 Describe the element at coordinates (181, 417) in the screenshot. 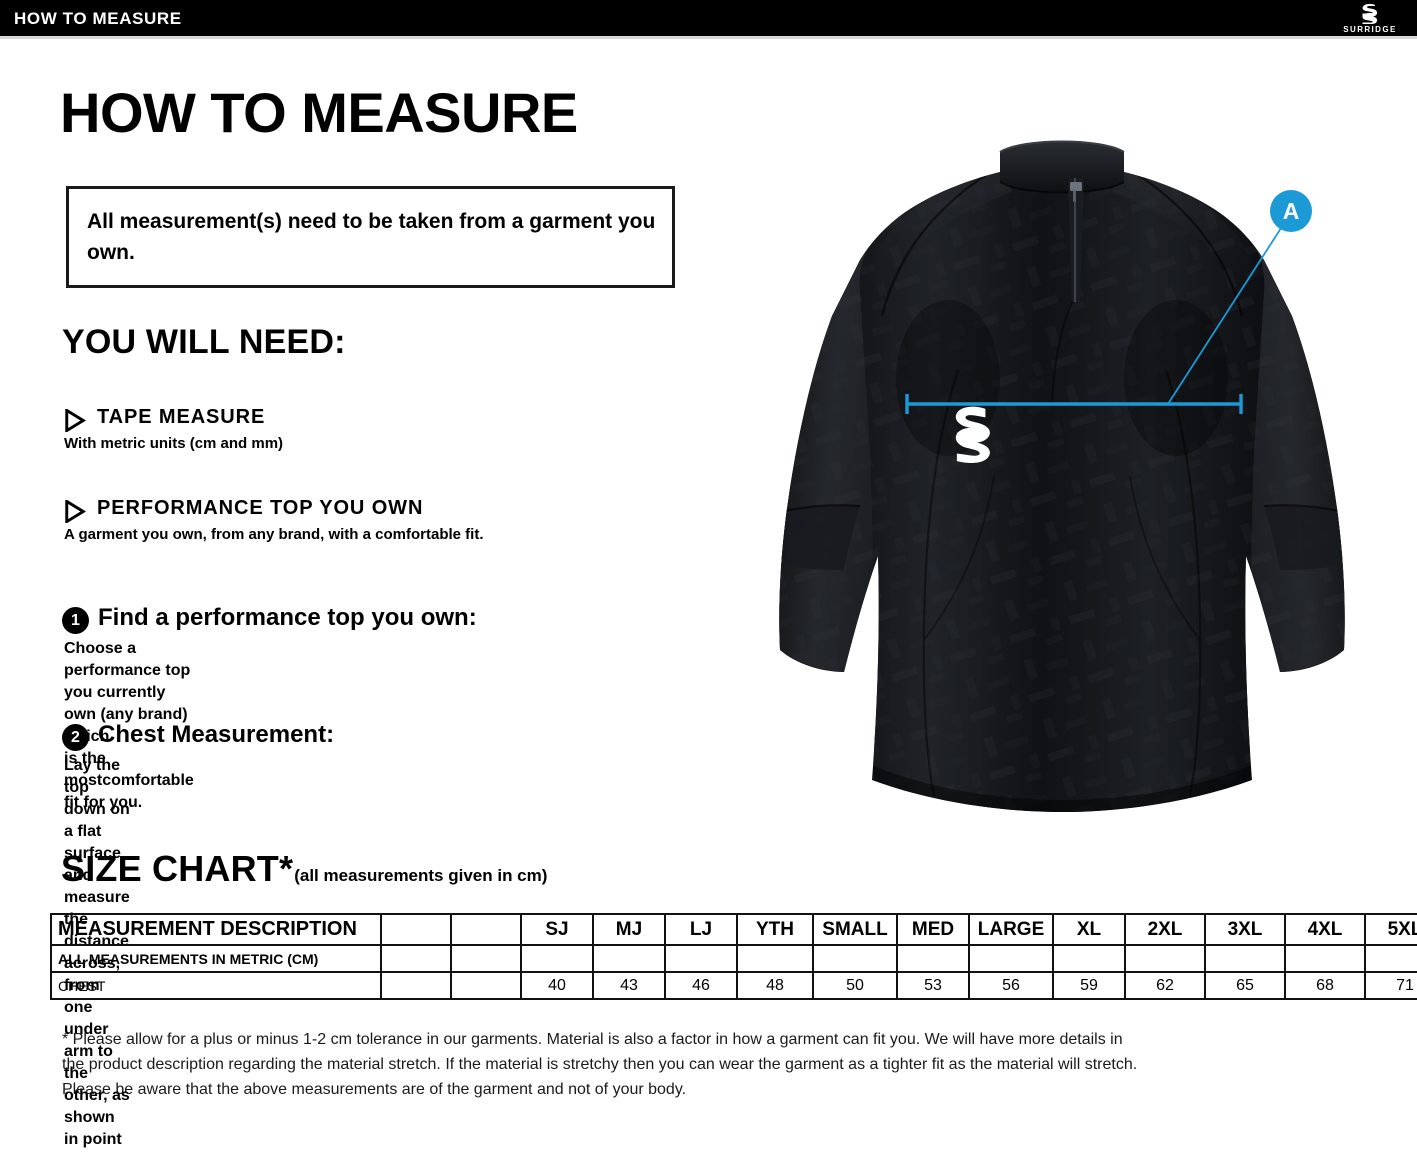

I see `need-title: TAPE MEASURE` at that location.